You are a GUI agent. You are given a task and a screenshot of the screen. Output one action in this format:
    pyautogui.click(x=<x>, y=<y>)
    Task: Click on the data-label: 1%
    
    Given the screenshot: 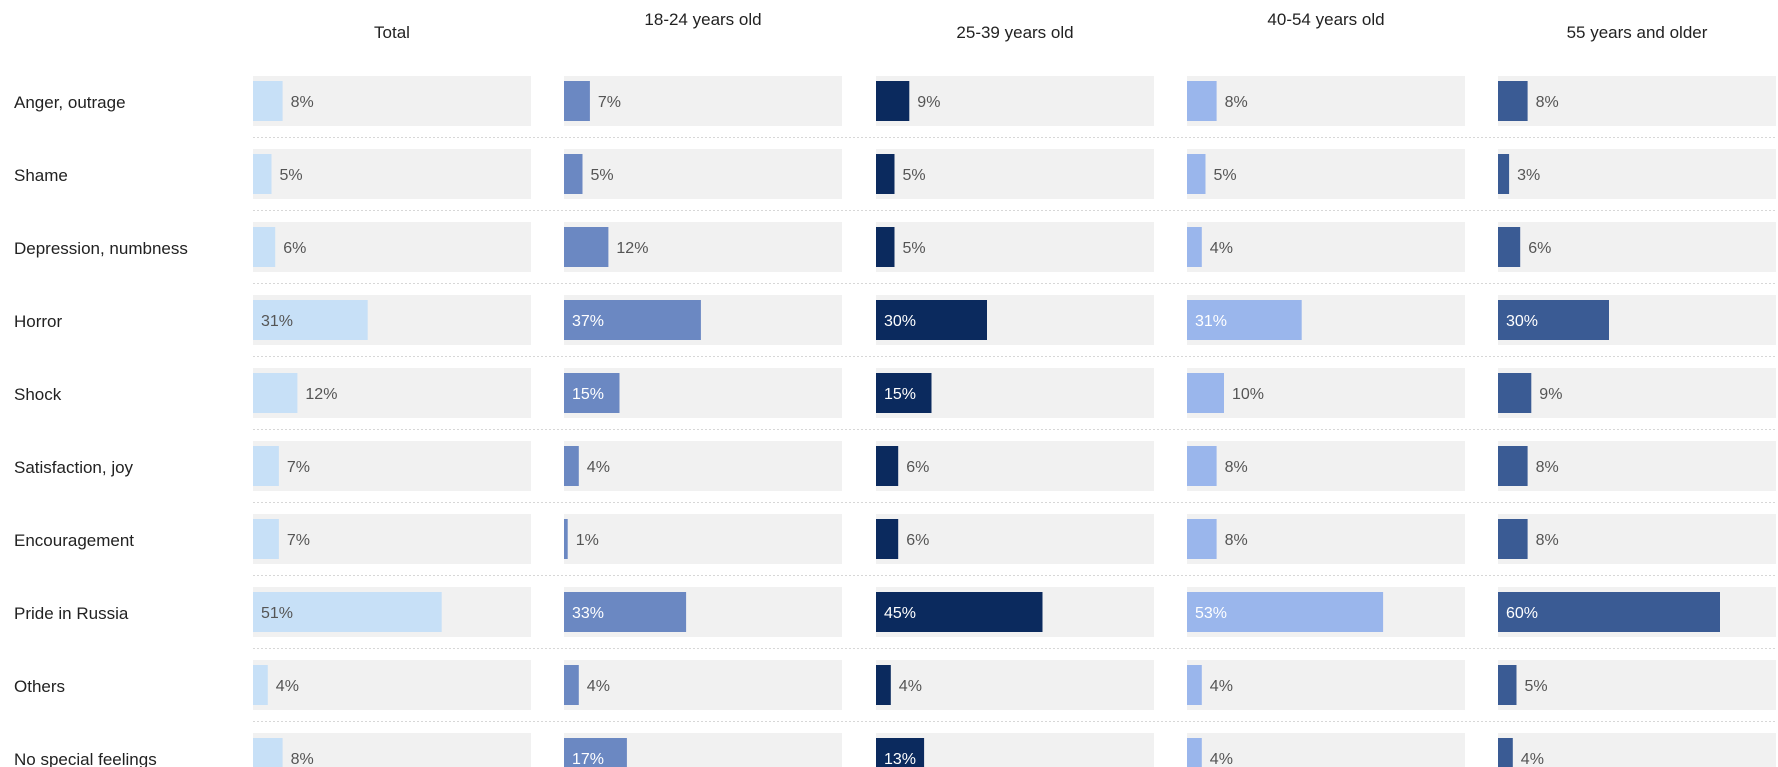 What is the action you would take?
    pyautogui.click(x=587, y=540)
    